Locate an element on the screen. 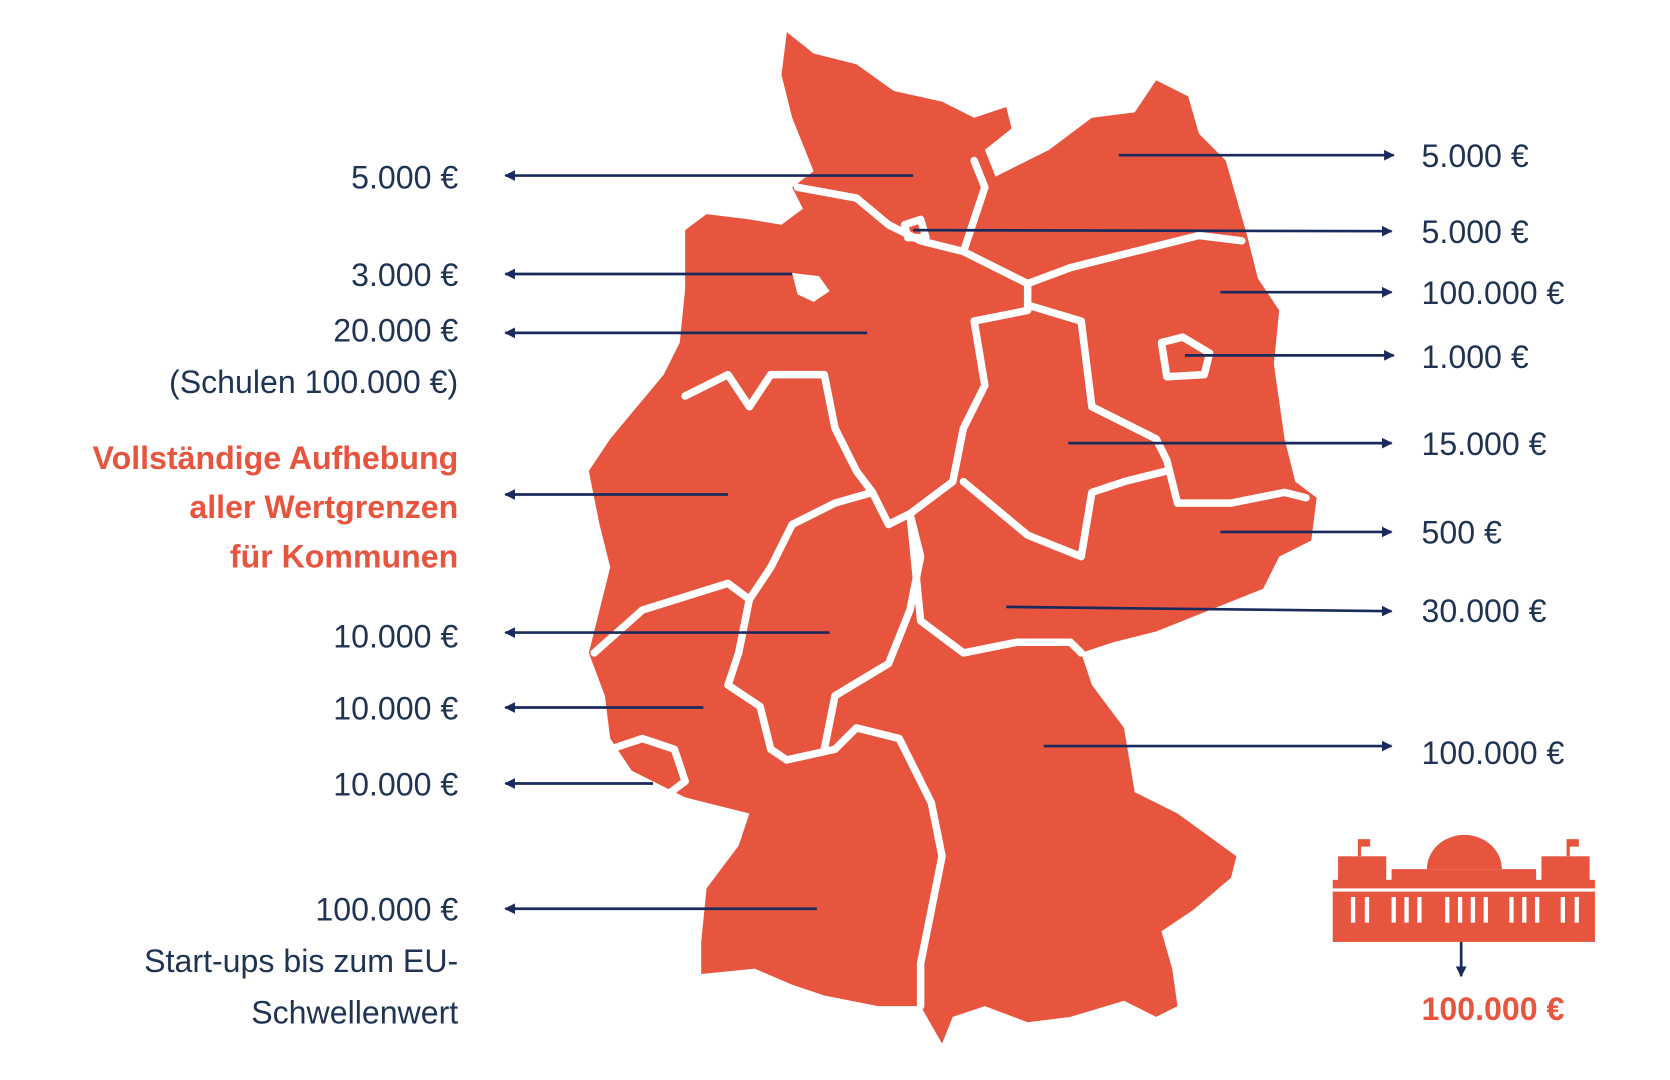 The width and height of the screenshot is (1670, 1080). reichstag-icon is located at coordinates (1463, 888).